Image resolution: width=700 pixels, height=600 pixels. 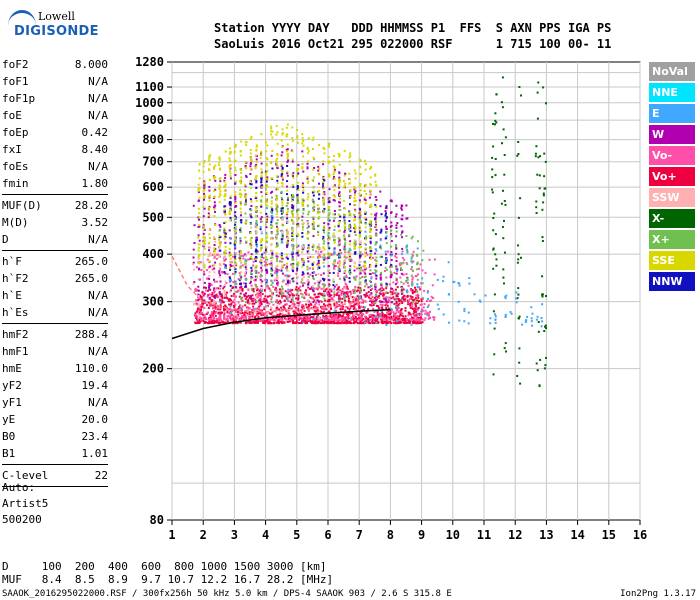 What do you see at coordinates (15, 183) in the screenshot?
I see `param-label: fmin` at bounding box center [15, 183].